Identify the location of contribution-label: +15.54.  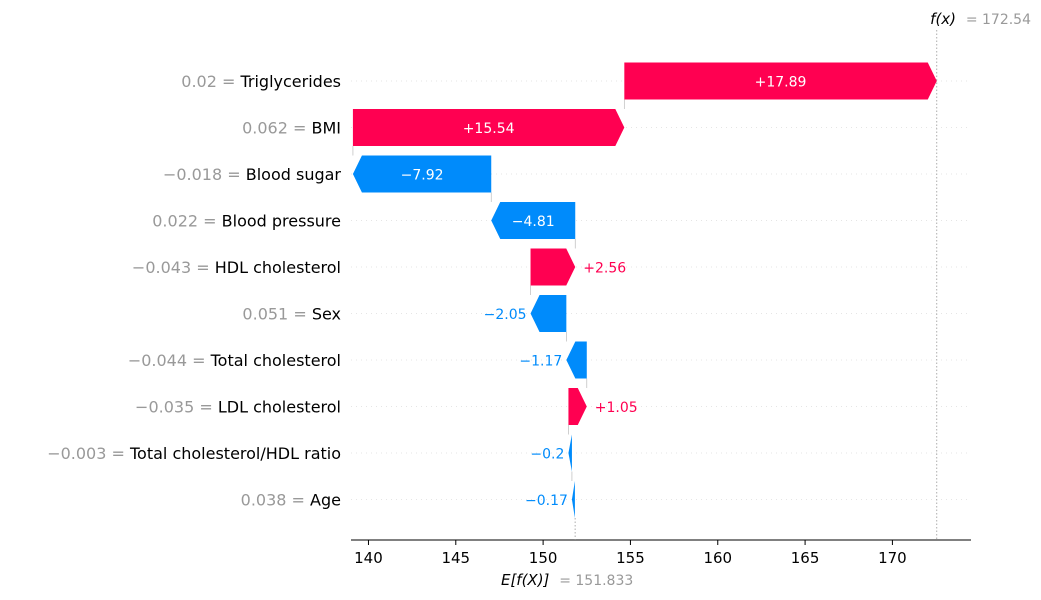
(489, 129).